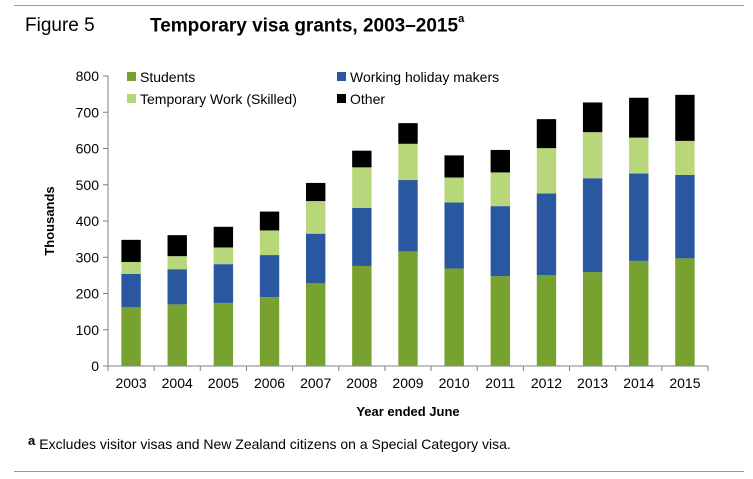  What do you see at coordinates (407, 383) in the screenshot?
I see `x-tick-label: 2009` at bounding box center [407, 383].